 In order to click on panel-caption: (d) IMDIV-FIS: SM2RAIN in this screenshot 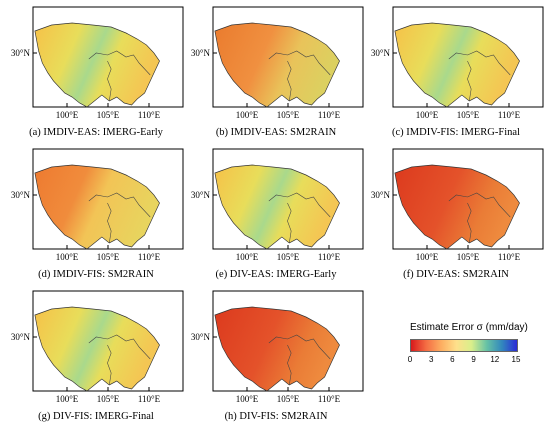, I will do `click(96, 274)`.